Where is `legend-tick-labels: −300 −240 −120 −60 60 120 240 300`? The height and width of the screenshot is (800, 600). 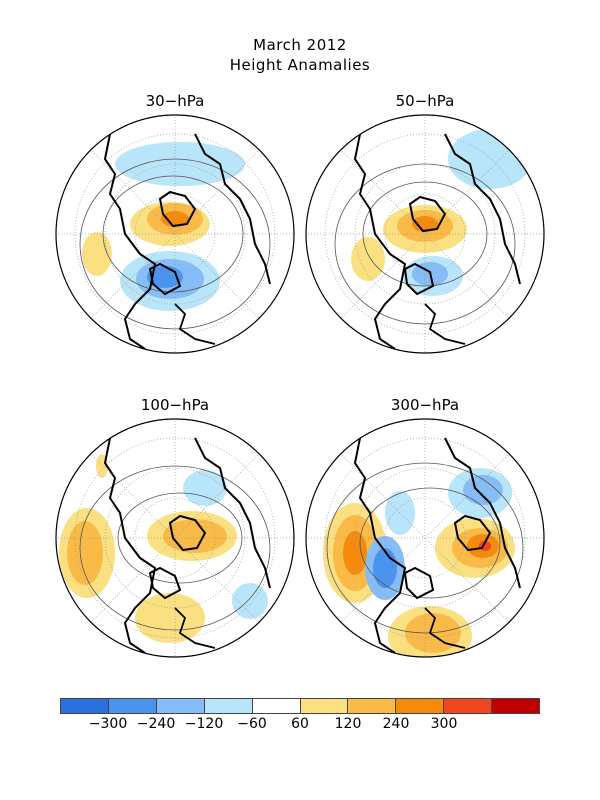 legend-tick-labels: −300 −240 −120 −60 60 120 240 300 is located at coordinates (300, 726).